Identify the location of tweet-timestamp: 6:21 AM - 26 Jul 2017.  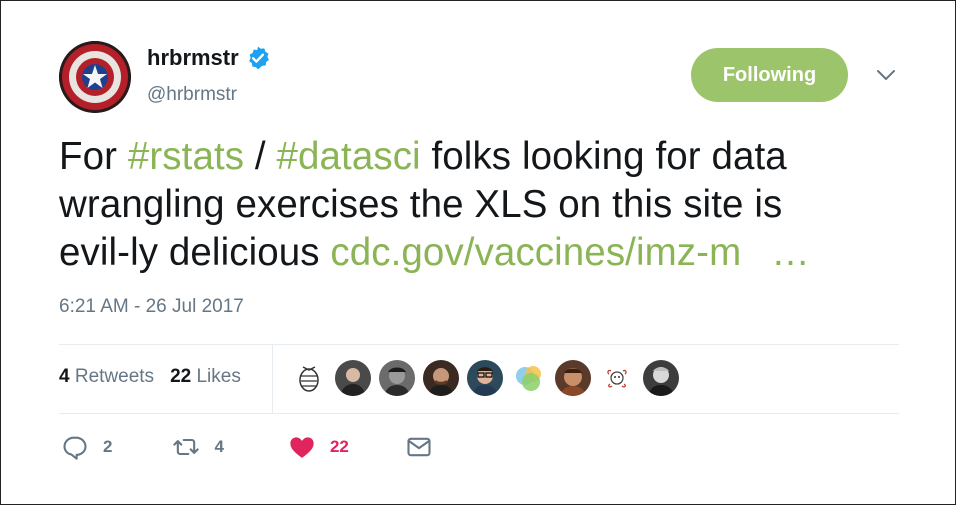
(151, 306).